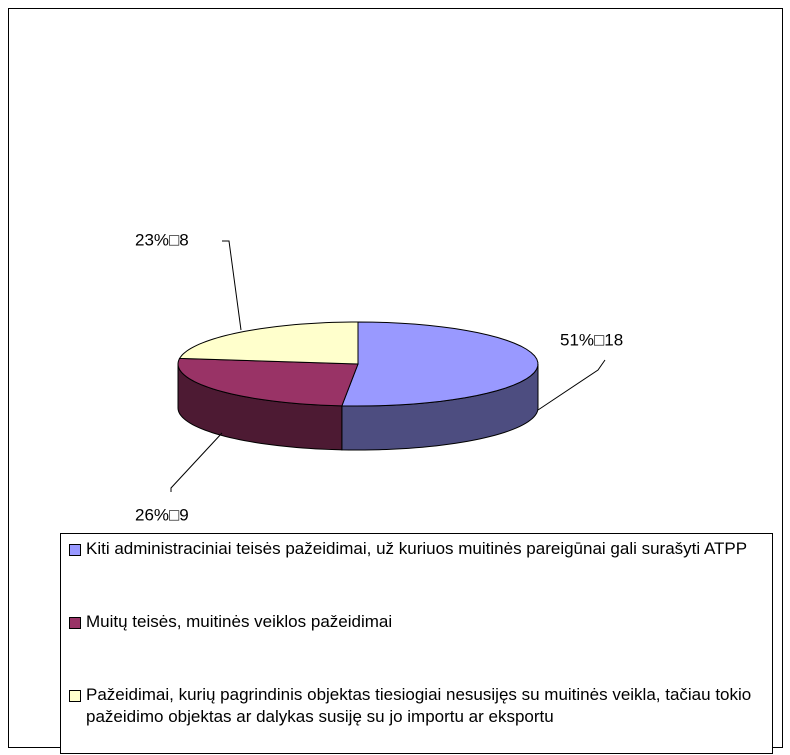 Image resolution: width=790 pixels, height=755 pixels. Describe the element at coordinates (162, 514) in the screenshot. I see `data-label: 26%□9` at that location.